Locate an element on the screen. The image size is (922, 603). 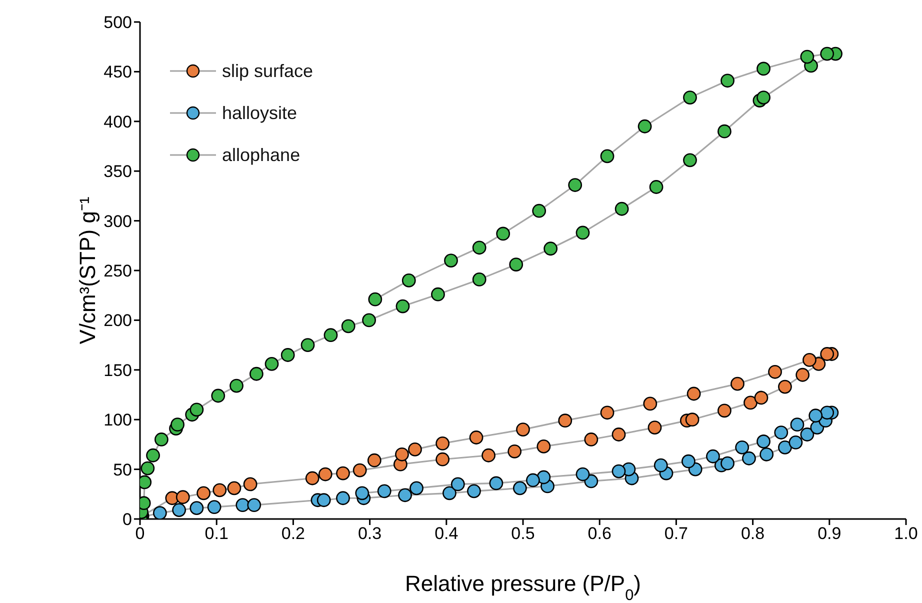
x-tick-label: 0.9 is located at coordinates (830, 534).